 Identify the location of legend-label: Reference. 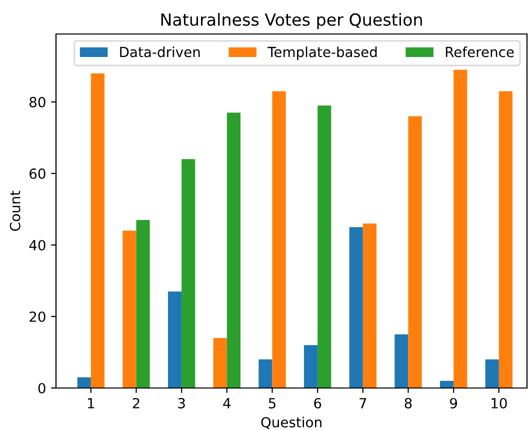
(480, 52).